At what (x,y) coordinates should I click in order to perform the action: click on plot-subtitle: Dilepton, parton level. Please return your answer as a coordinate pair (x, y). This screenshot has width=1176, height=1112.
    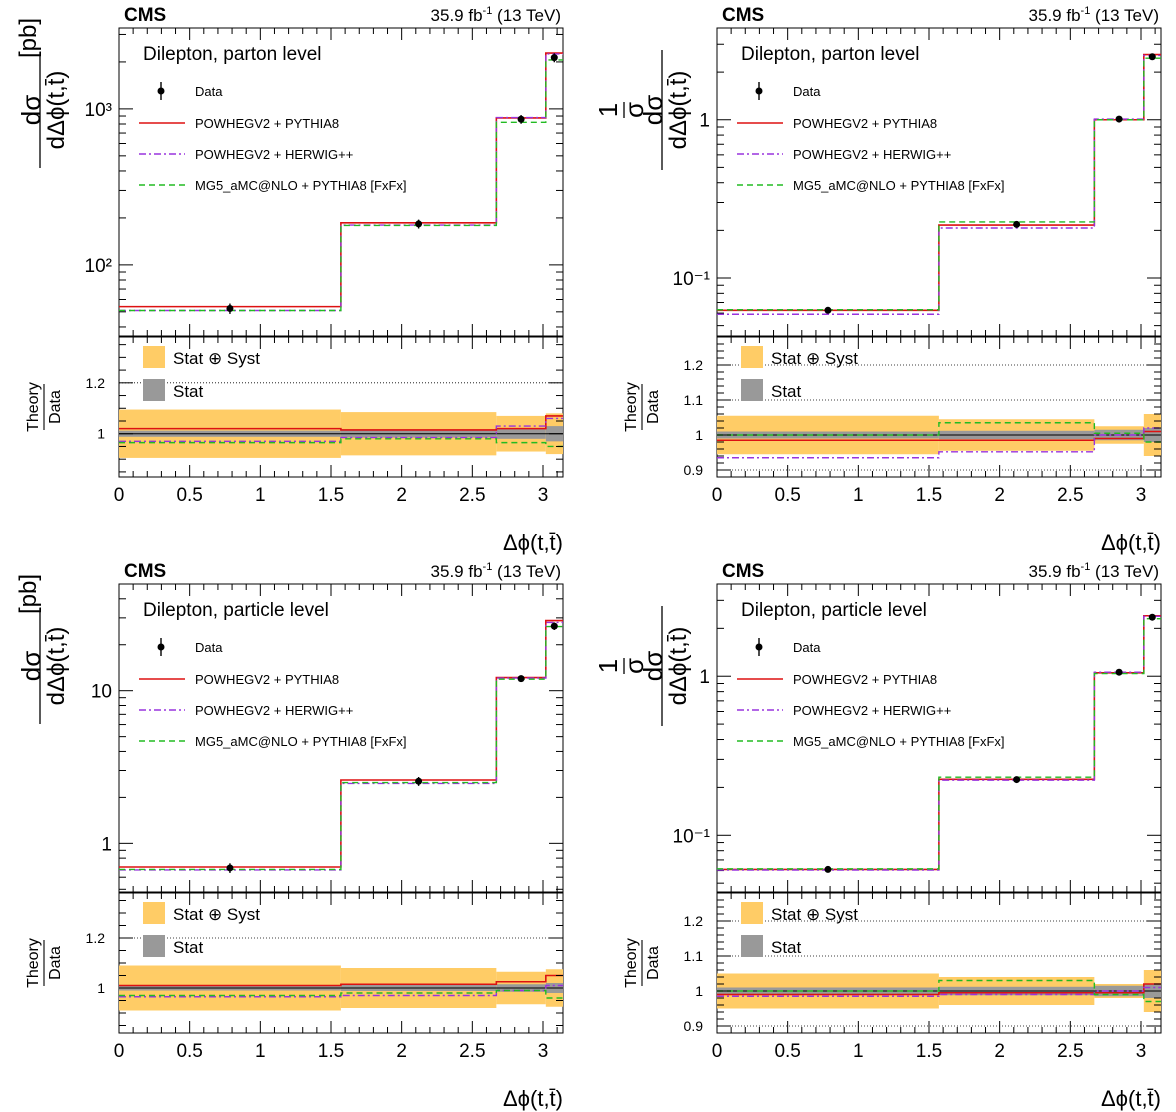
    Looking at the image, I should click on (830, 54).